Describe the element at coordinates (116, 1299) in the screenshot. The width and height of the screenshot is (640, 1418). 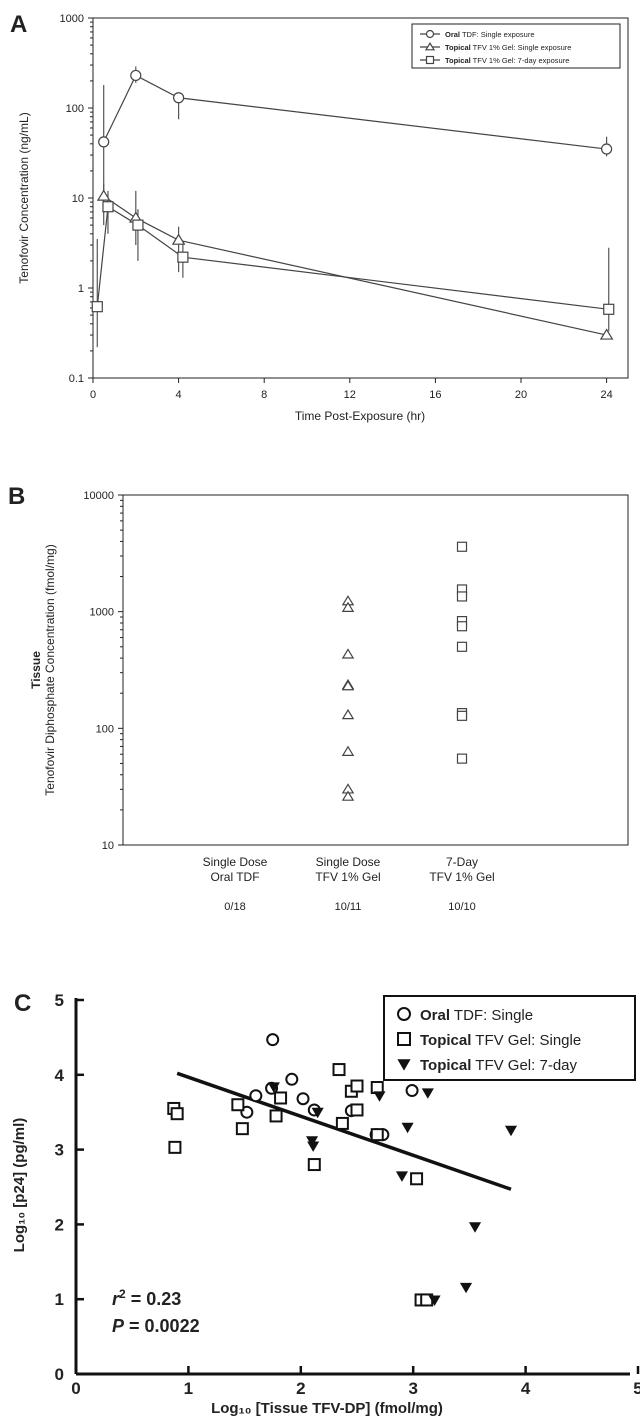
I see `r2-symbol: r` at that location.